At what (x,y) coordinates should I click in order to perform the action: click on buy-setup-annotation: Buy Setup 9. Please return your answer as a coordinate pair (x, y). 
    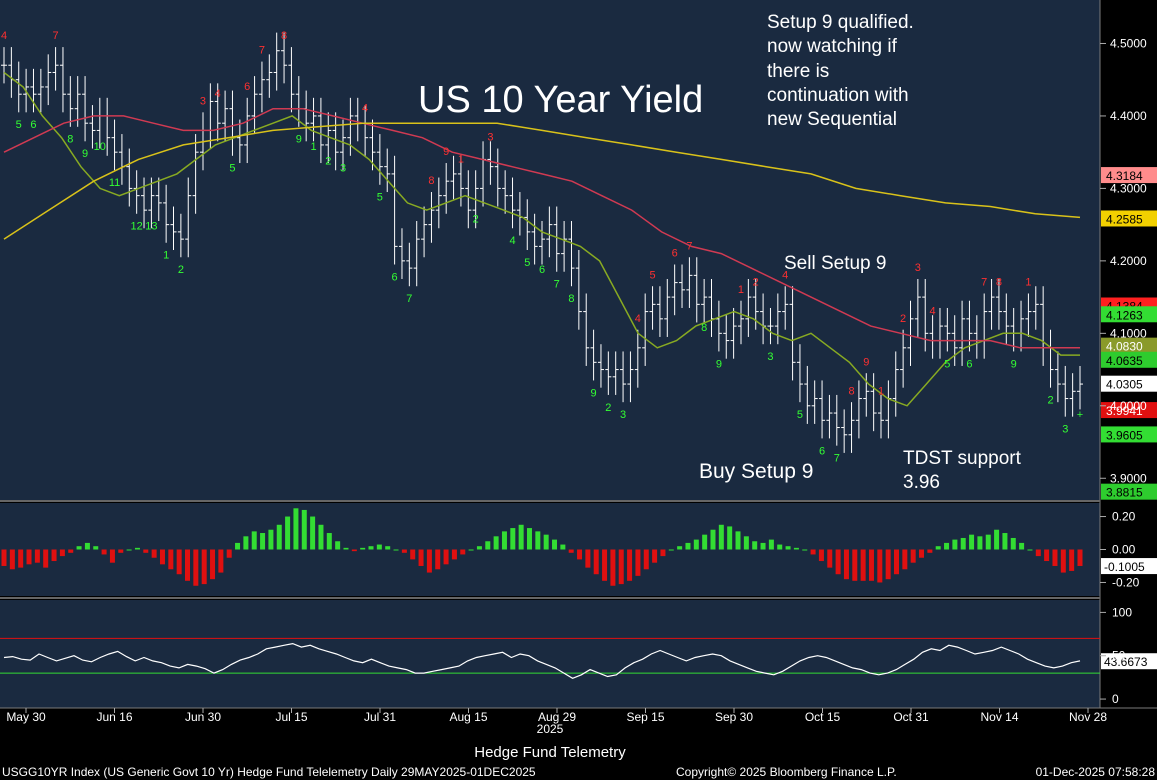
    Looking at the image, I should click on (756, 471).